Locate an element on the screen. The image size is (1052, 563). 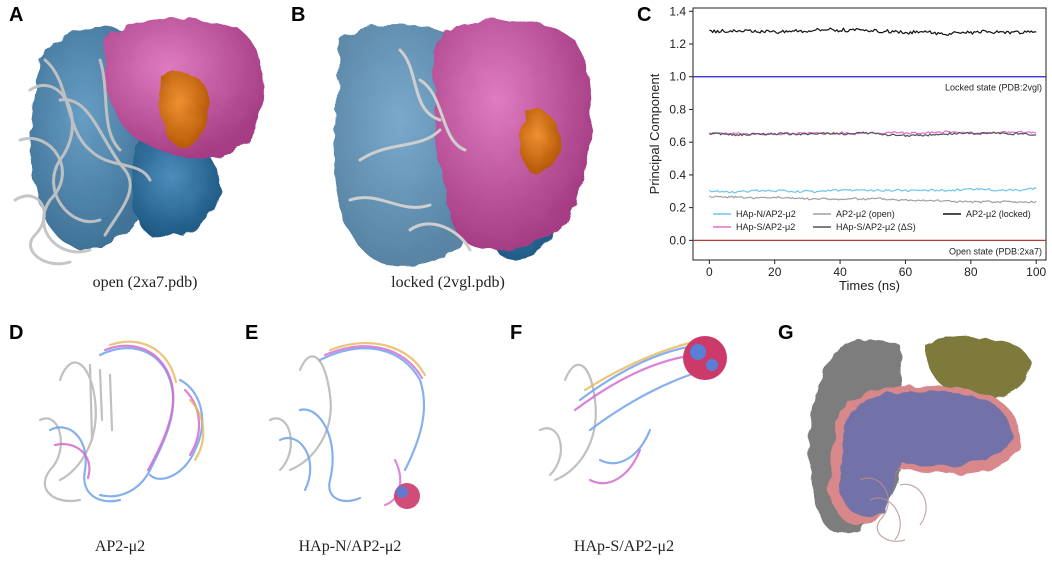
caption-locked-structure: locked (2vgl.pdb) is located at coordinates (448, 282).